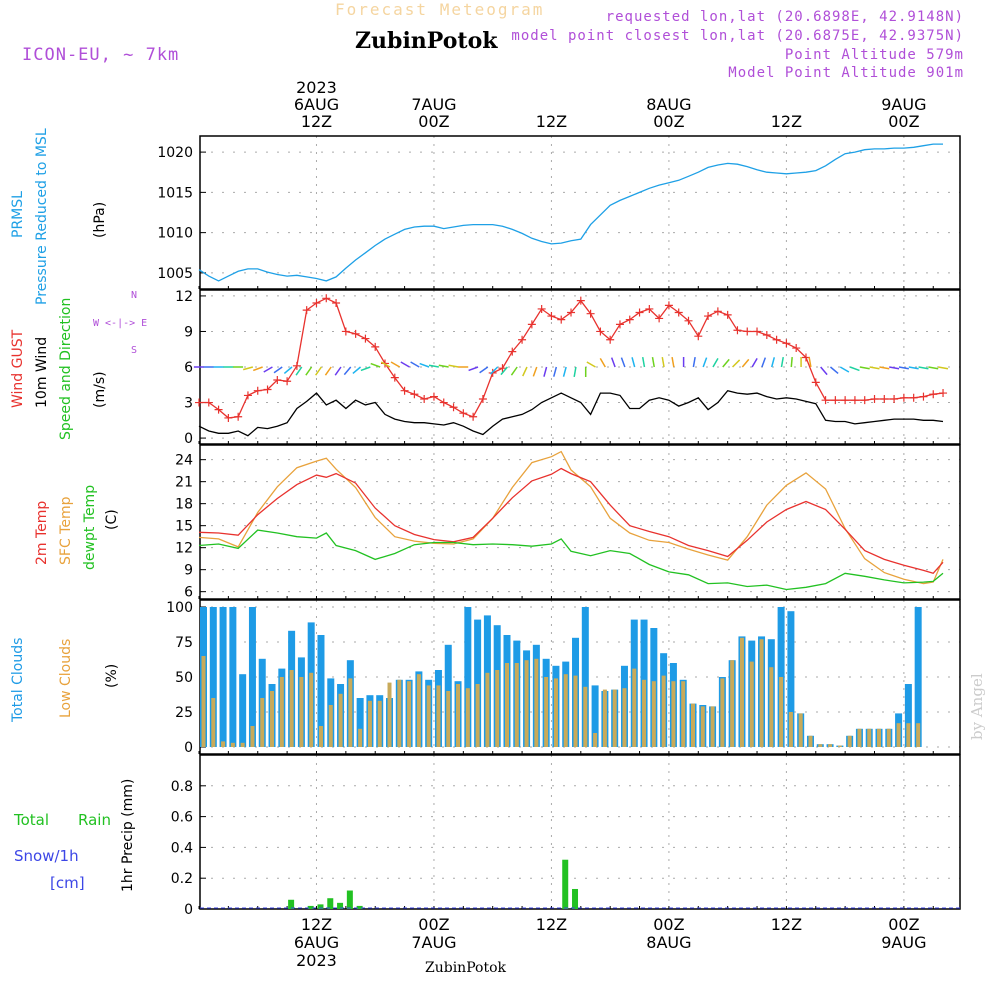  What do you see at coordinates (184, 678) in the screenshot?
I see `y-tick-label: 50` at bounding box center [184, 678].